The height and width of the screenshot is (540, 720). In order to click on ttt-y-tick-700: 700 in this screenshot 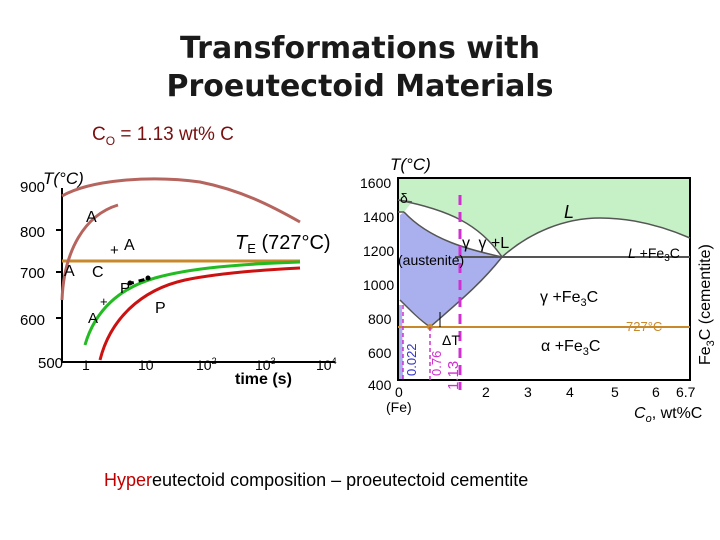, I will do `click(32, 273)`.